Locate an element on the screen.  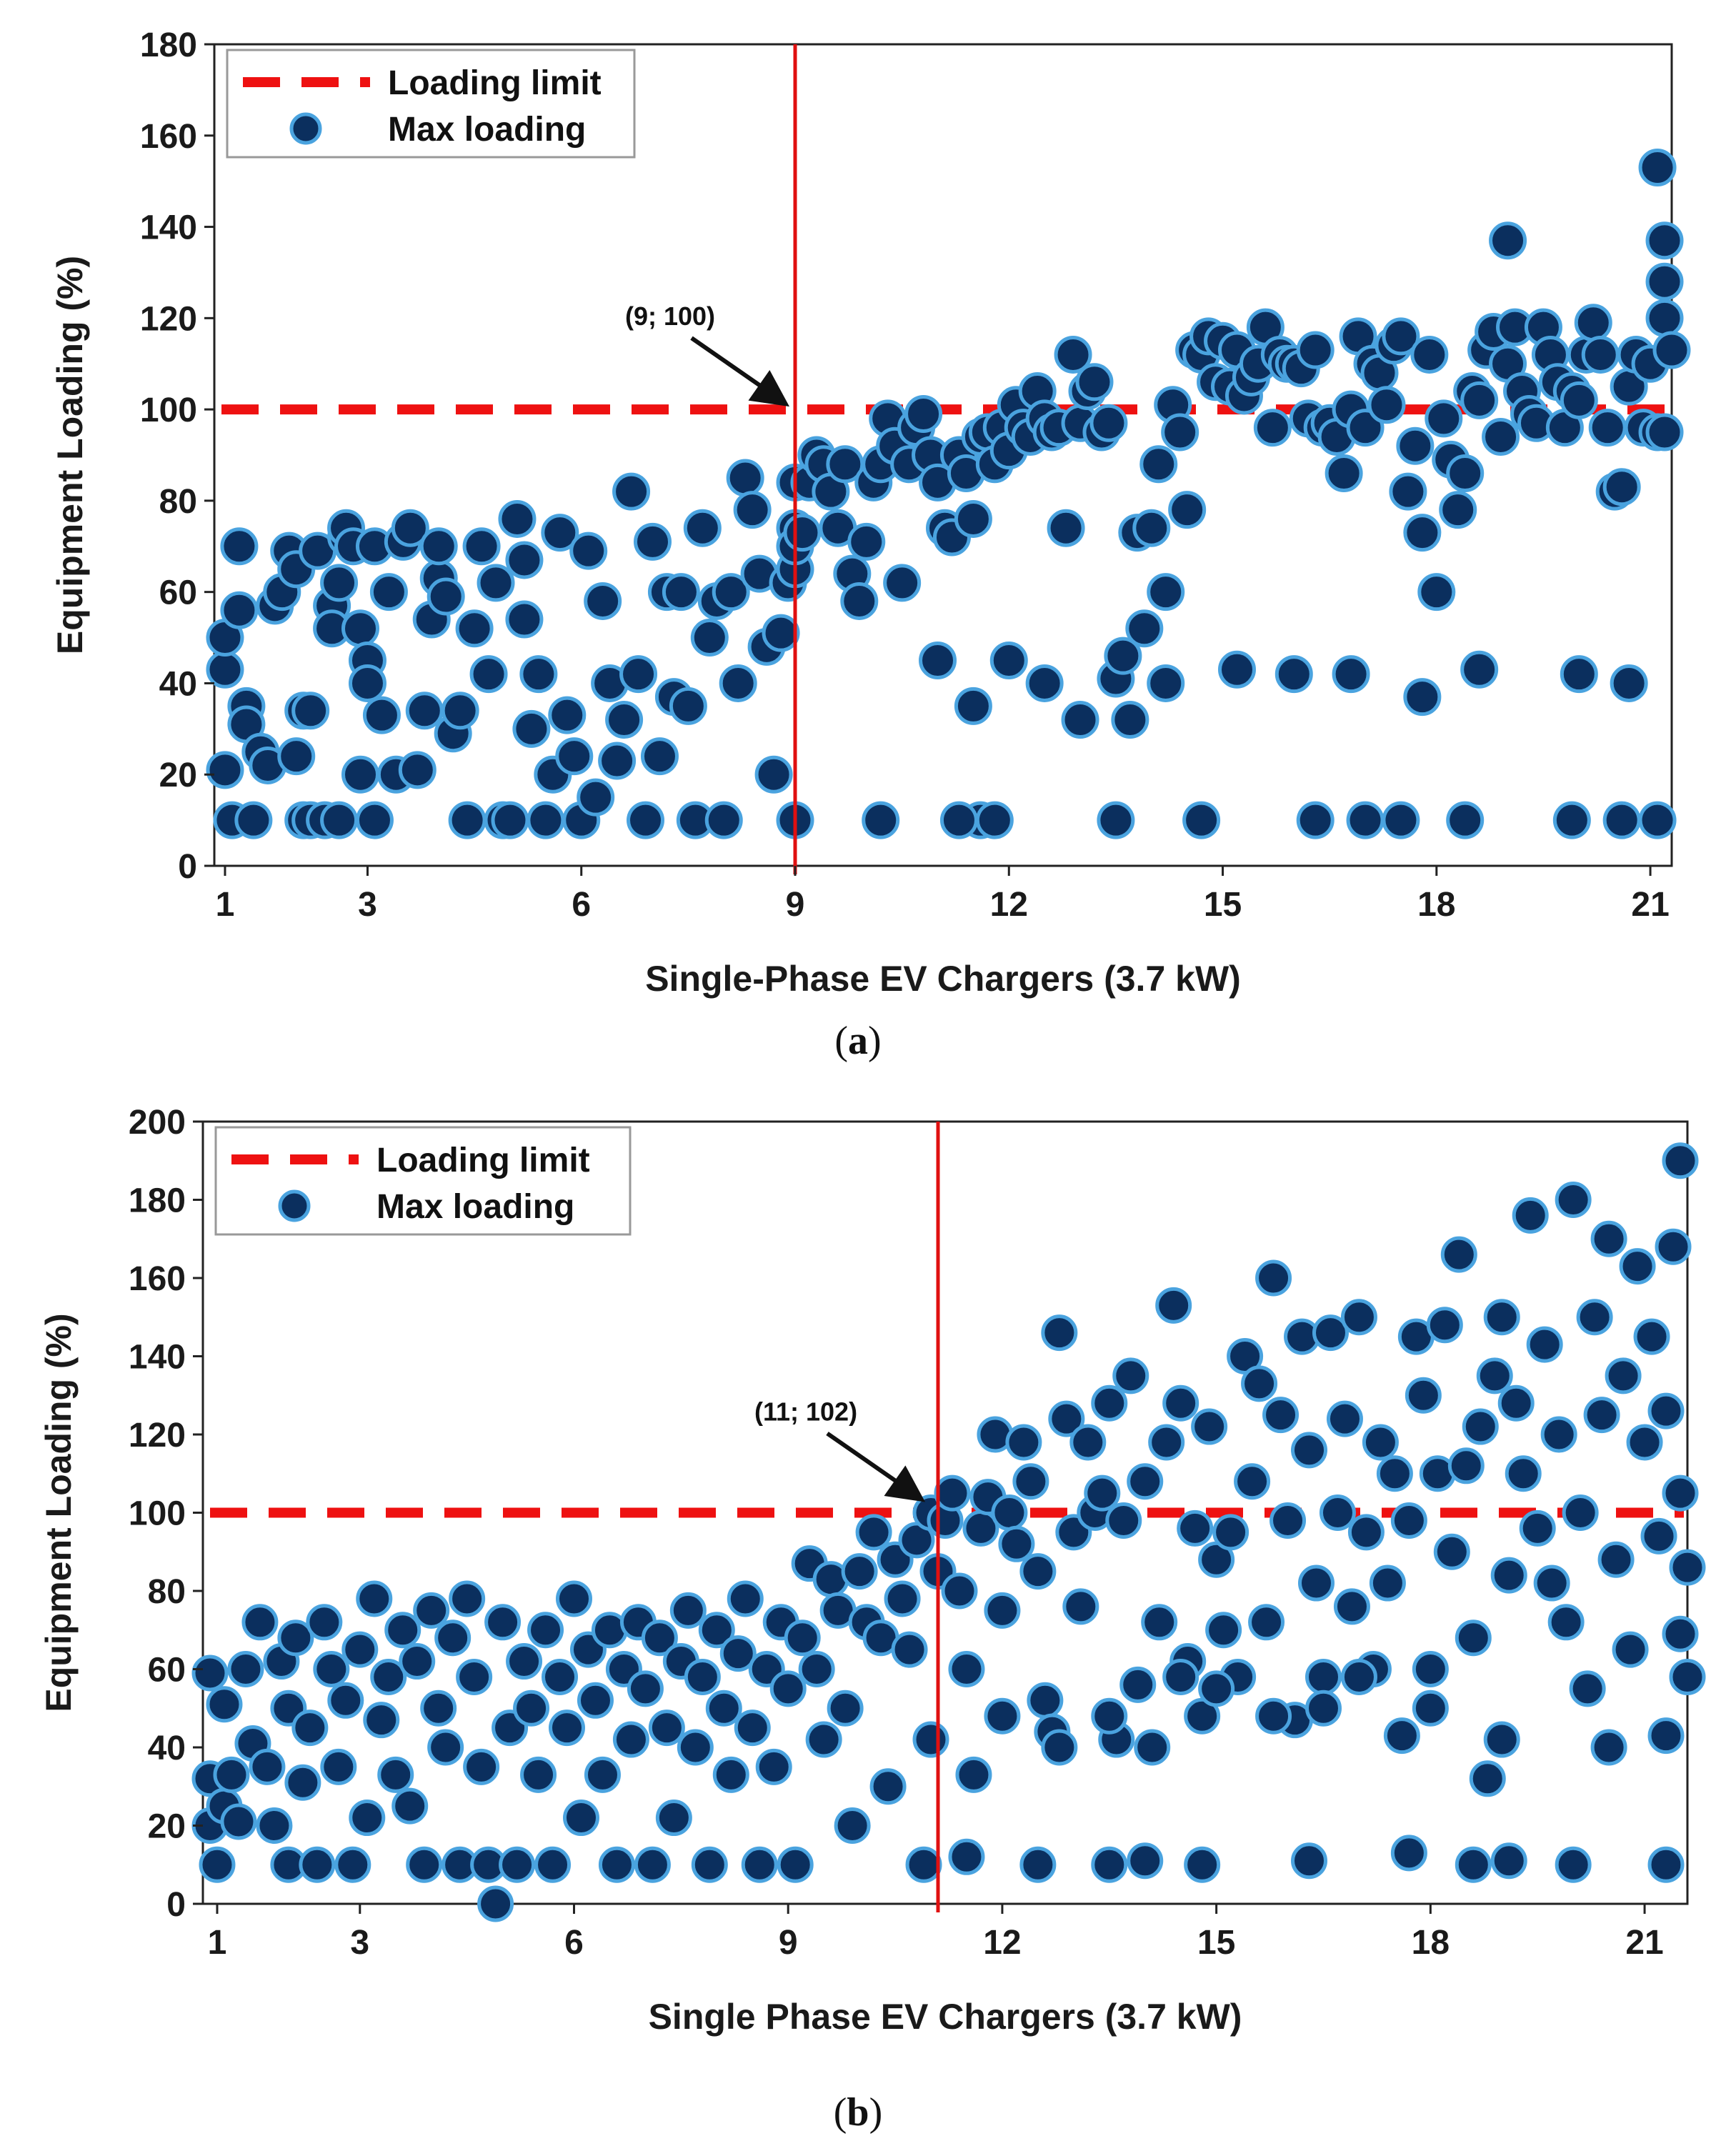
x-tick-label: 18 is located at coordinates (1436, 905).